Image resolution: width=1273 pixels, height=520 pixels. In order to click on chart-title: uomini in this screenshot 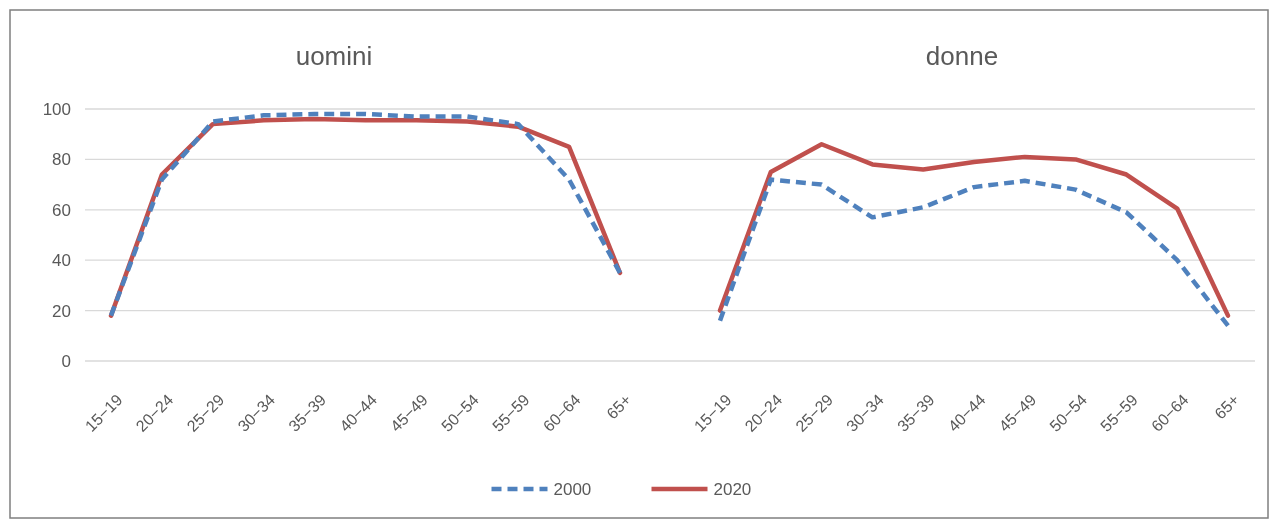, I will do `click(334, 56)`.